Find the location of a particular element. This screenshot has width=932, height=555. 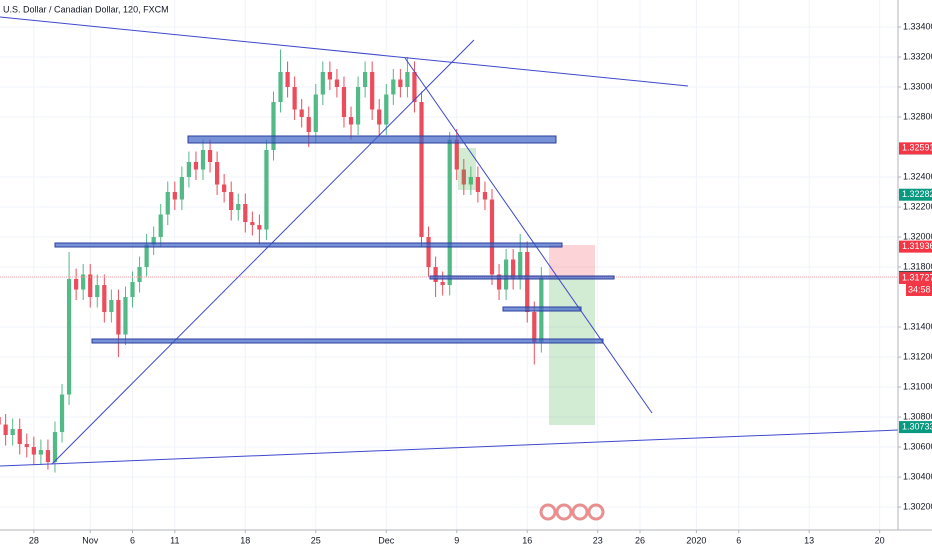

x-tick-label: 23 is located at coordinates (598, 540).